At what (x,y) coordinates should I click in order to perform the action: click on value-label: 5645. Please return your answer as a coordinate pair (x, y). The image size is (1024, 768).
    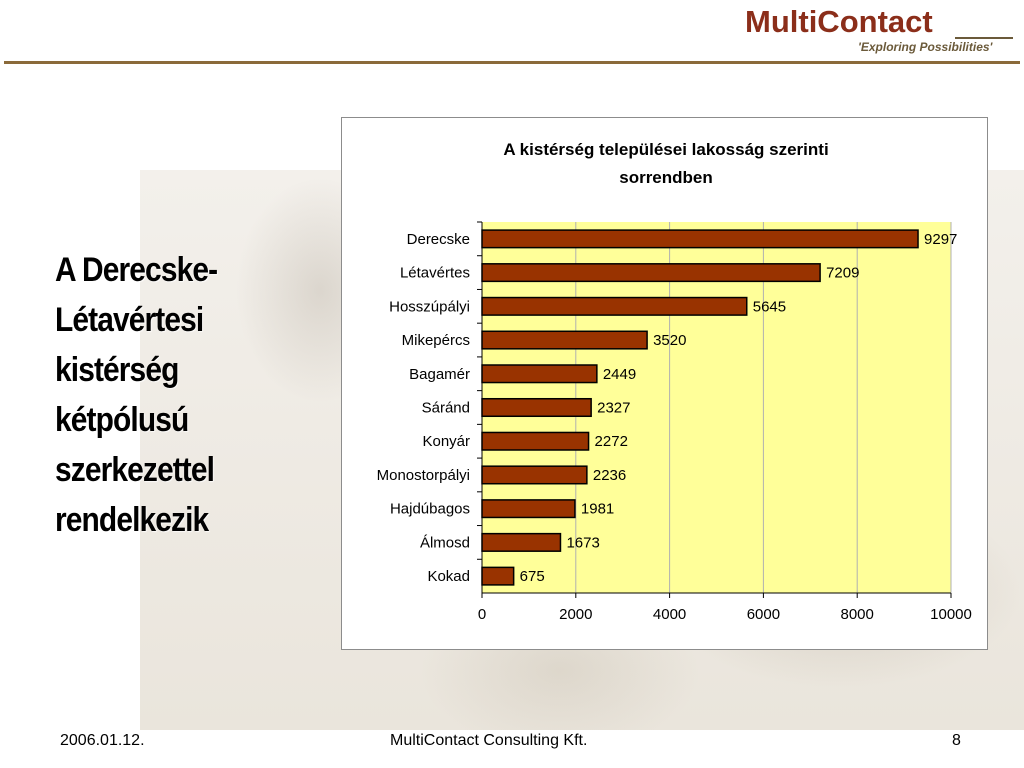
    Looking at the image, I should click on (769, 306).